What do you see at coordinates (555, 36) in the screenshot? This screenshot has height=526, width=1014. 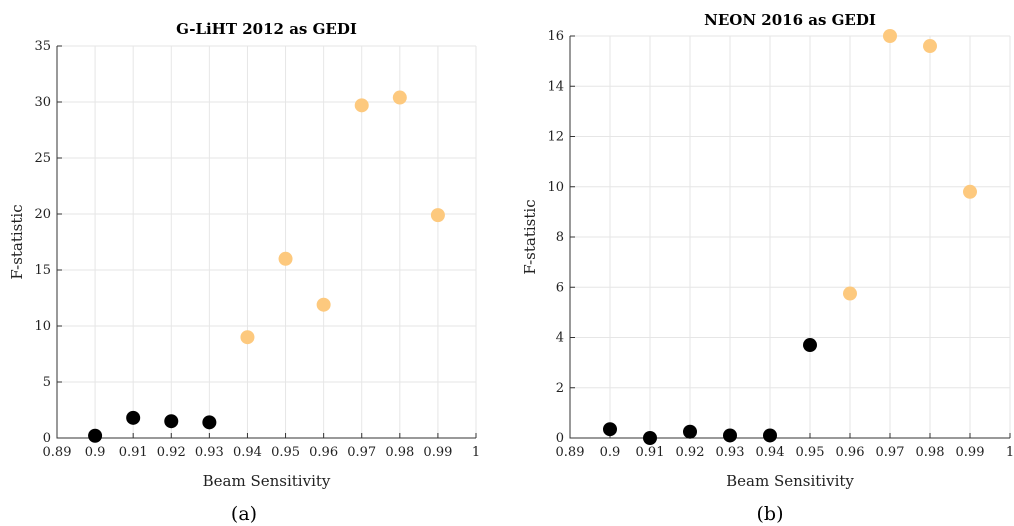 I see `y-tick-label: 16` at bounding box center [555, 36].